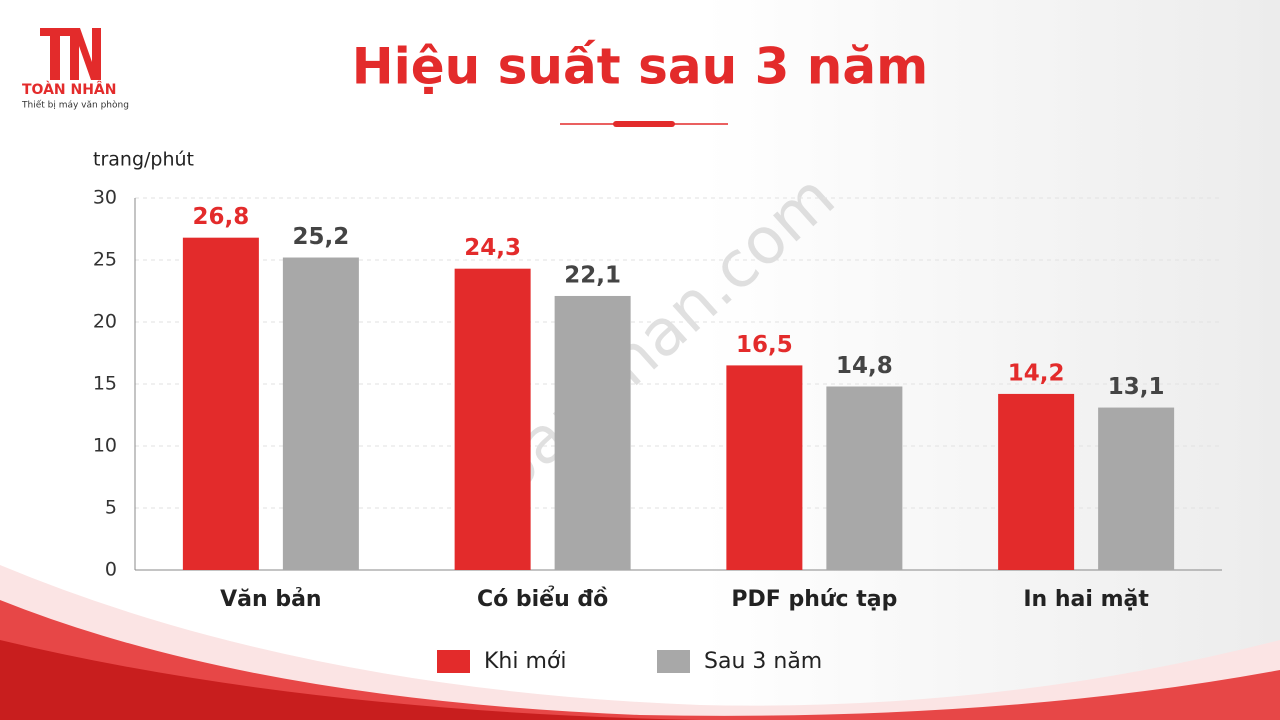 Image resolution: width=1280 pixels, height=720 pixels. What do you see at coordinates (111, 508) in the screenshot?
I see `y-tick-label: 5` at bounding box center [111, 508].